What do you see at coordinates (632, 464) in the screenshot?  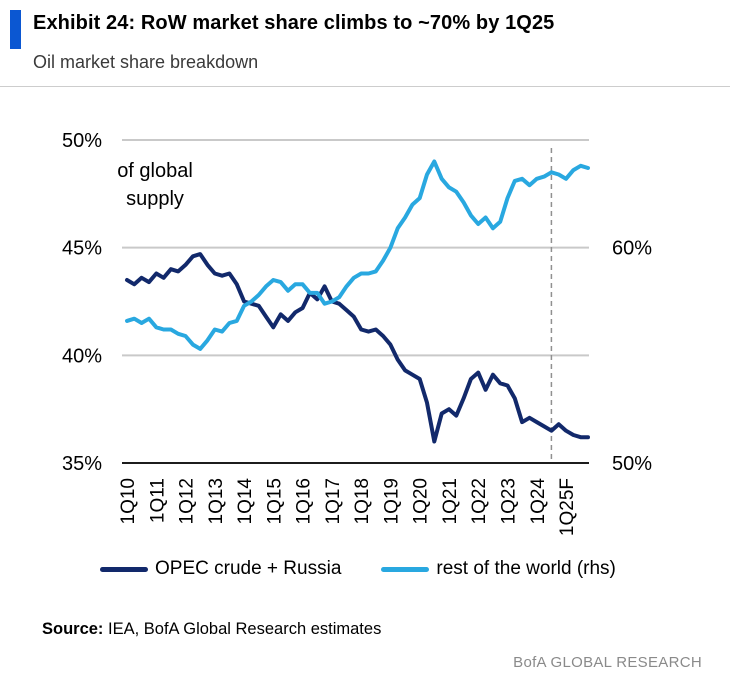 I see `right-axis-tick-label: 50%` at bounding box center [632, 464].